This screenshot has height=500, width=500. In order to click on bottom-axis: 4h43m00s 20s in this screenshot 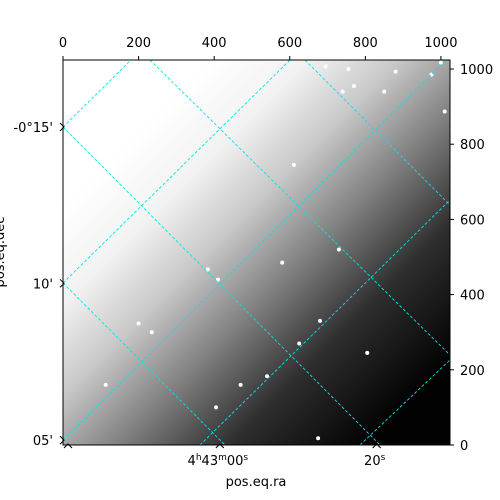, I will do `click(224, 456)`.